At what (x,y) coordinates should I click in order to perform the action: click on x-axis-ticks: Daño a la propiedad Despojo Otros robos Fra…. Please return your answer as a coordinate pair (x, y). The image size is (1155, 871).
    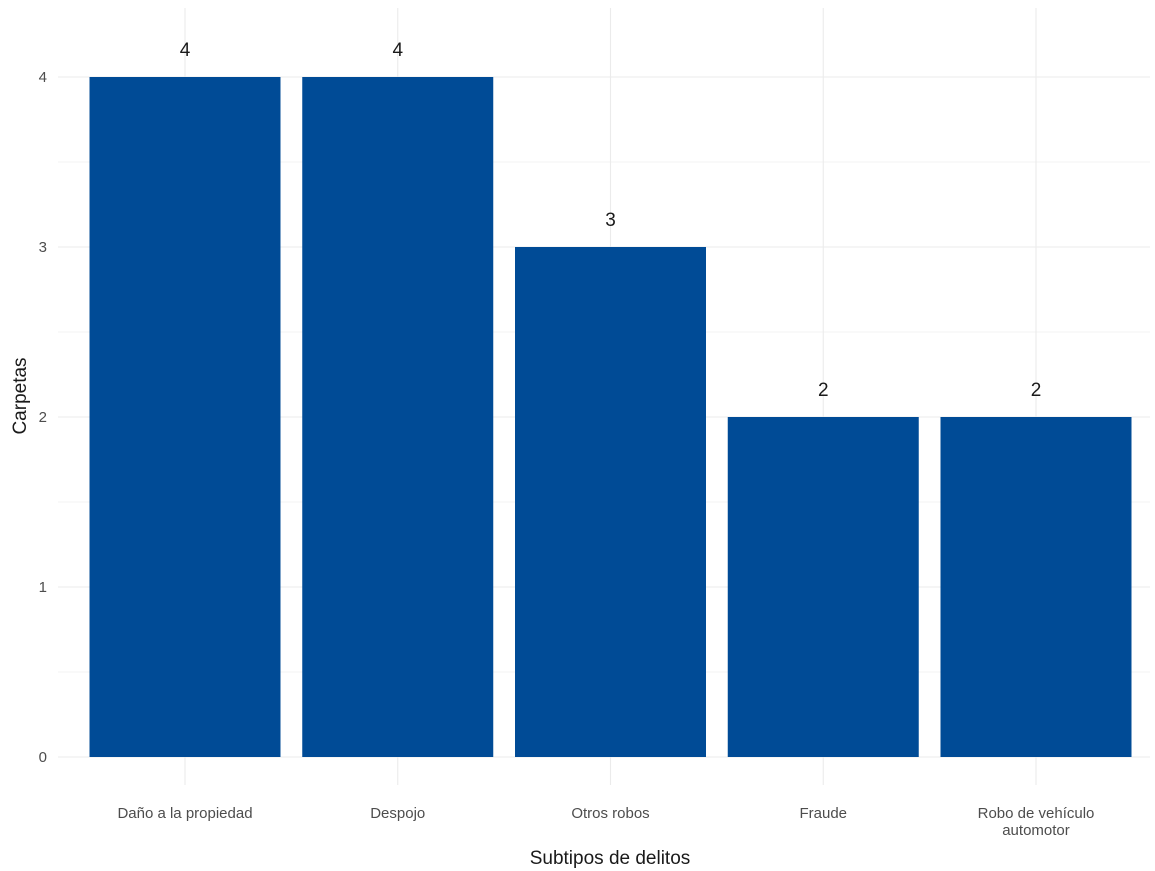
    Looking at the image, I should click on (605, 822).